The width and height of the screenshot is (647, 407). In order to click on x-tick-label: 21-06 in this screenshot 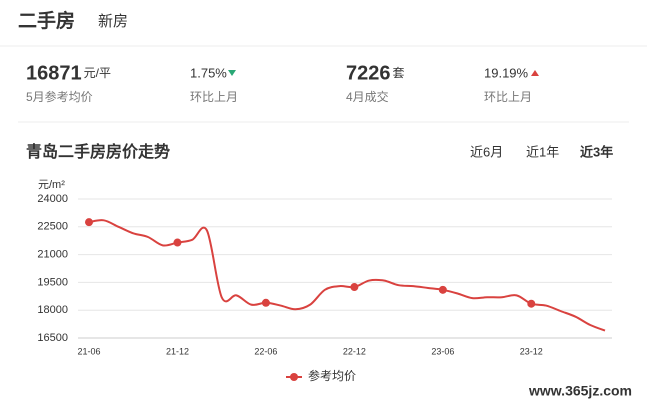, I will do `click(88, 351)`.